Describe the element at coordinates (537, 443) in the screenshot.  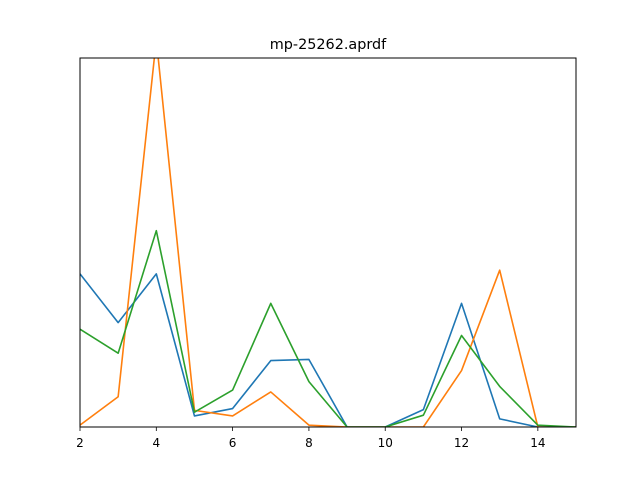
I see `x-tick-label: 14` at that location.